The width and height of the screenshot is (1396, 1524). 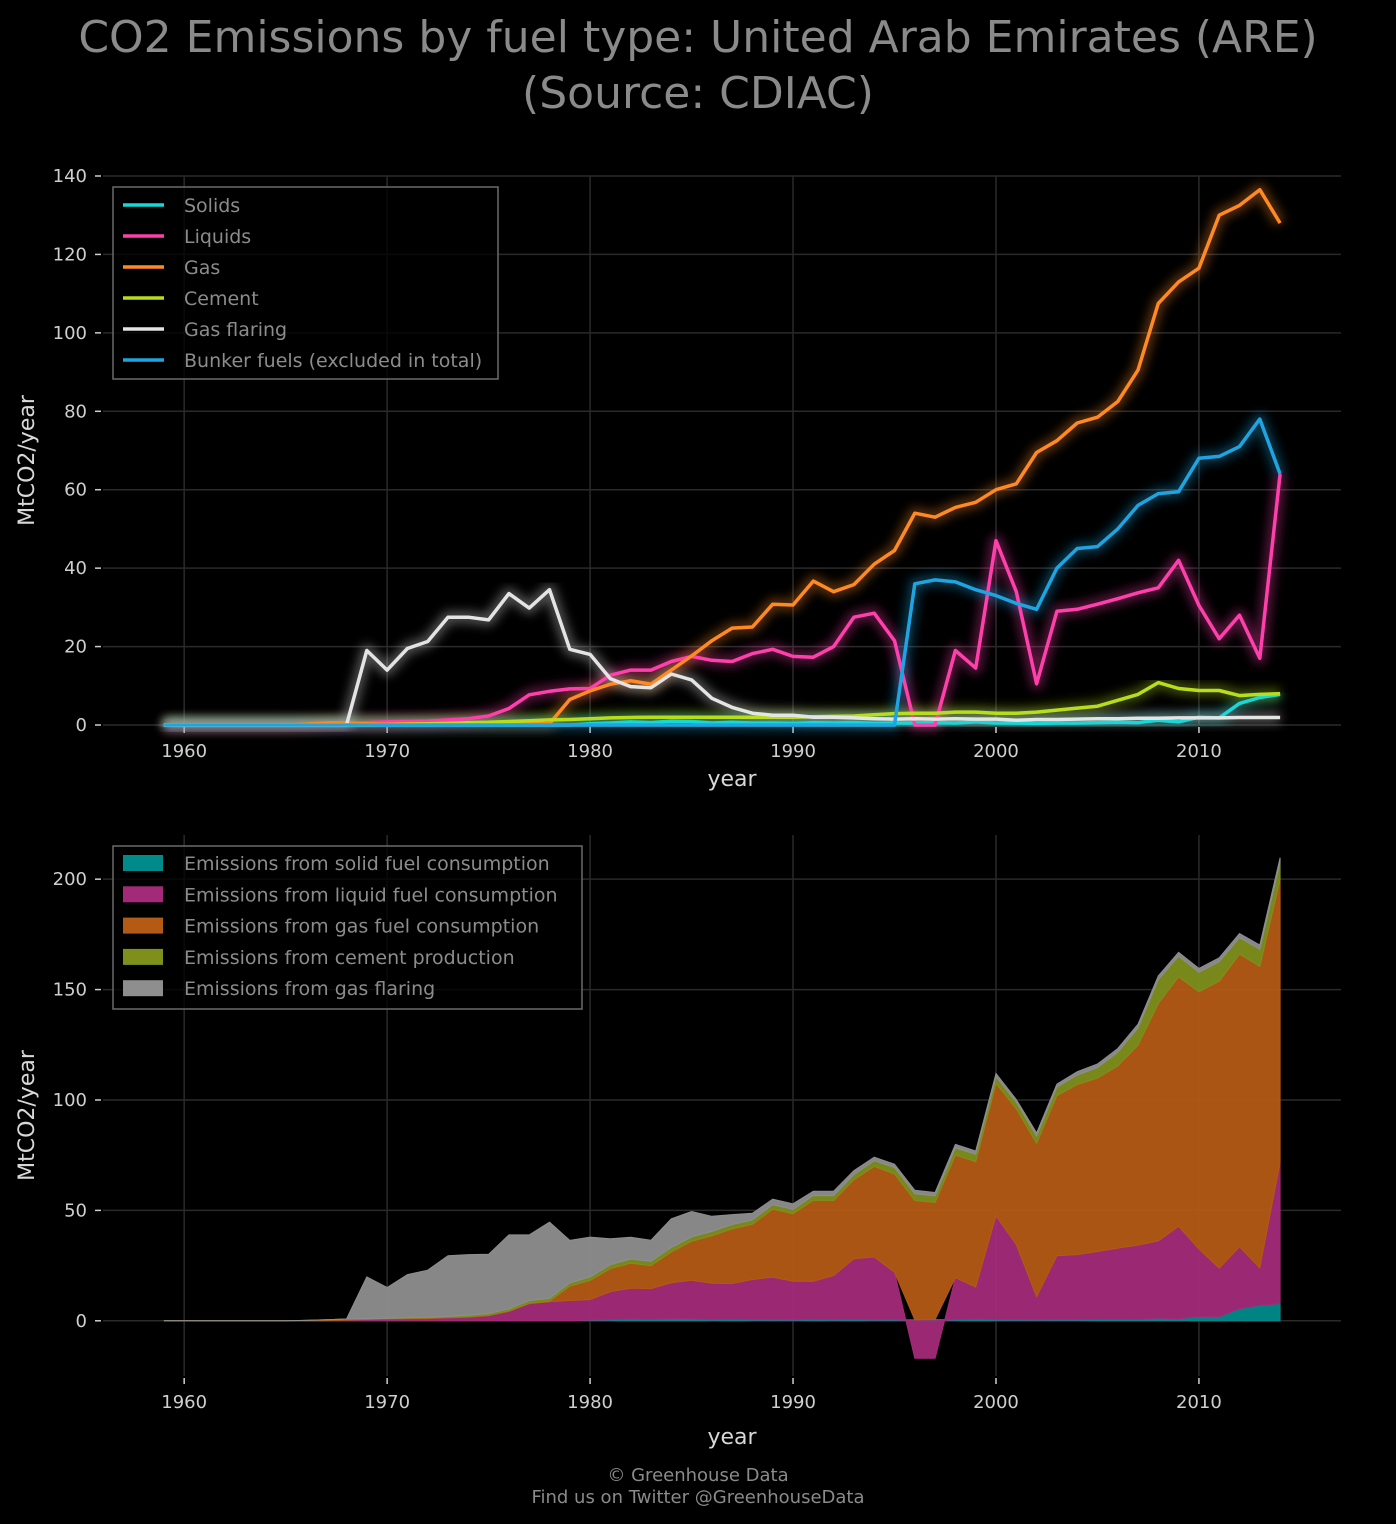 What do you see at coordinates (371, 895) in the screenshot?
I see `legend-label: Emissions from liquid fuel consumption` at bounding box center [371, 895].